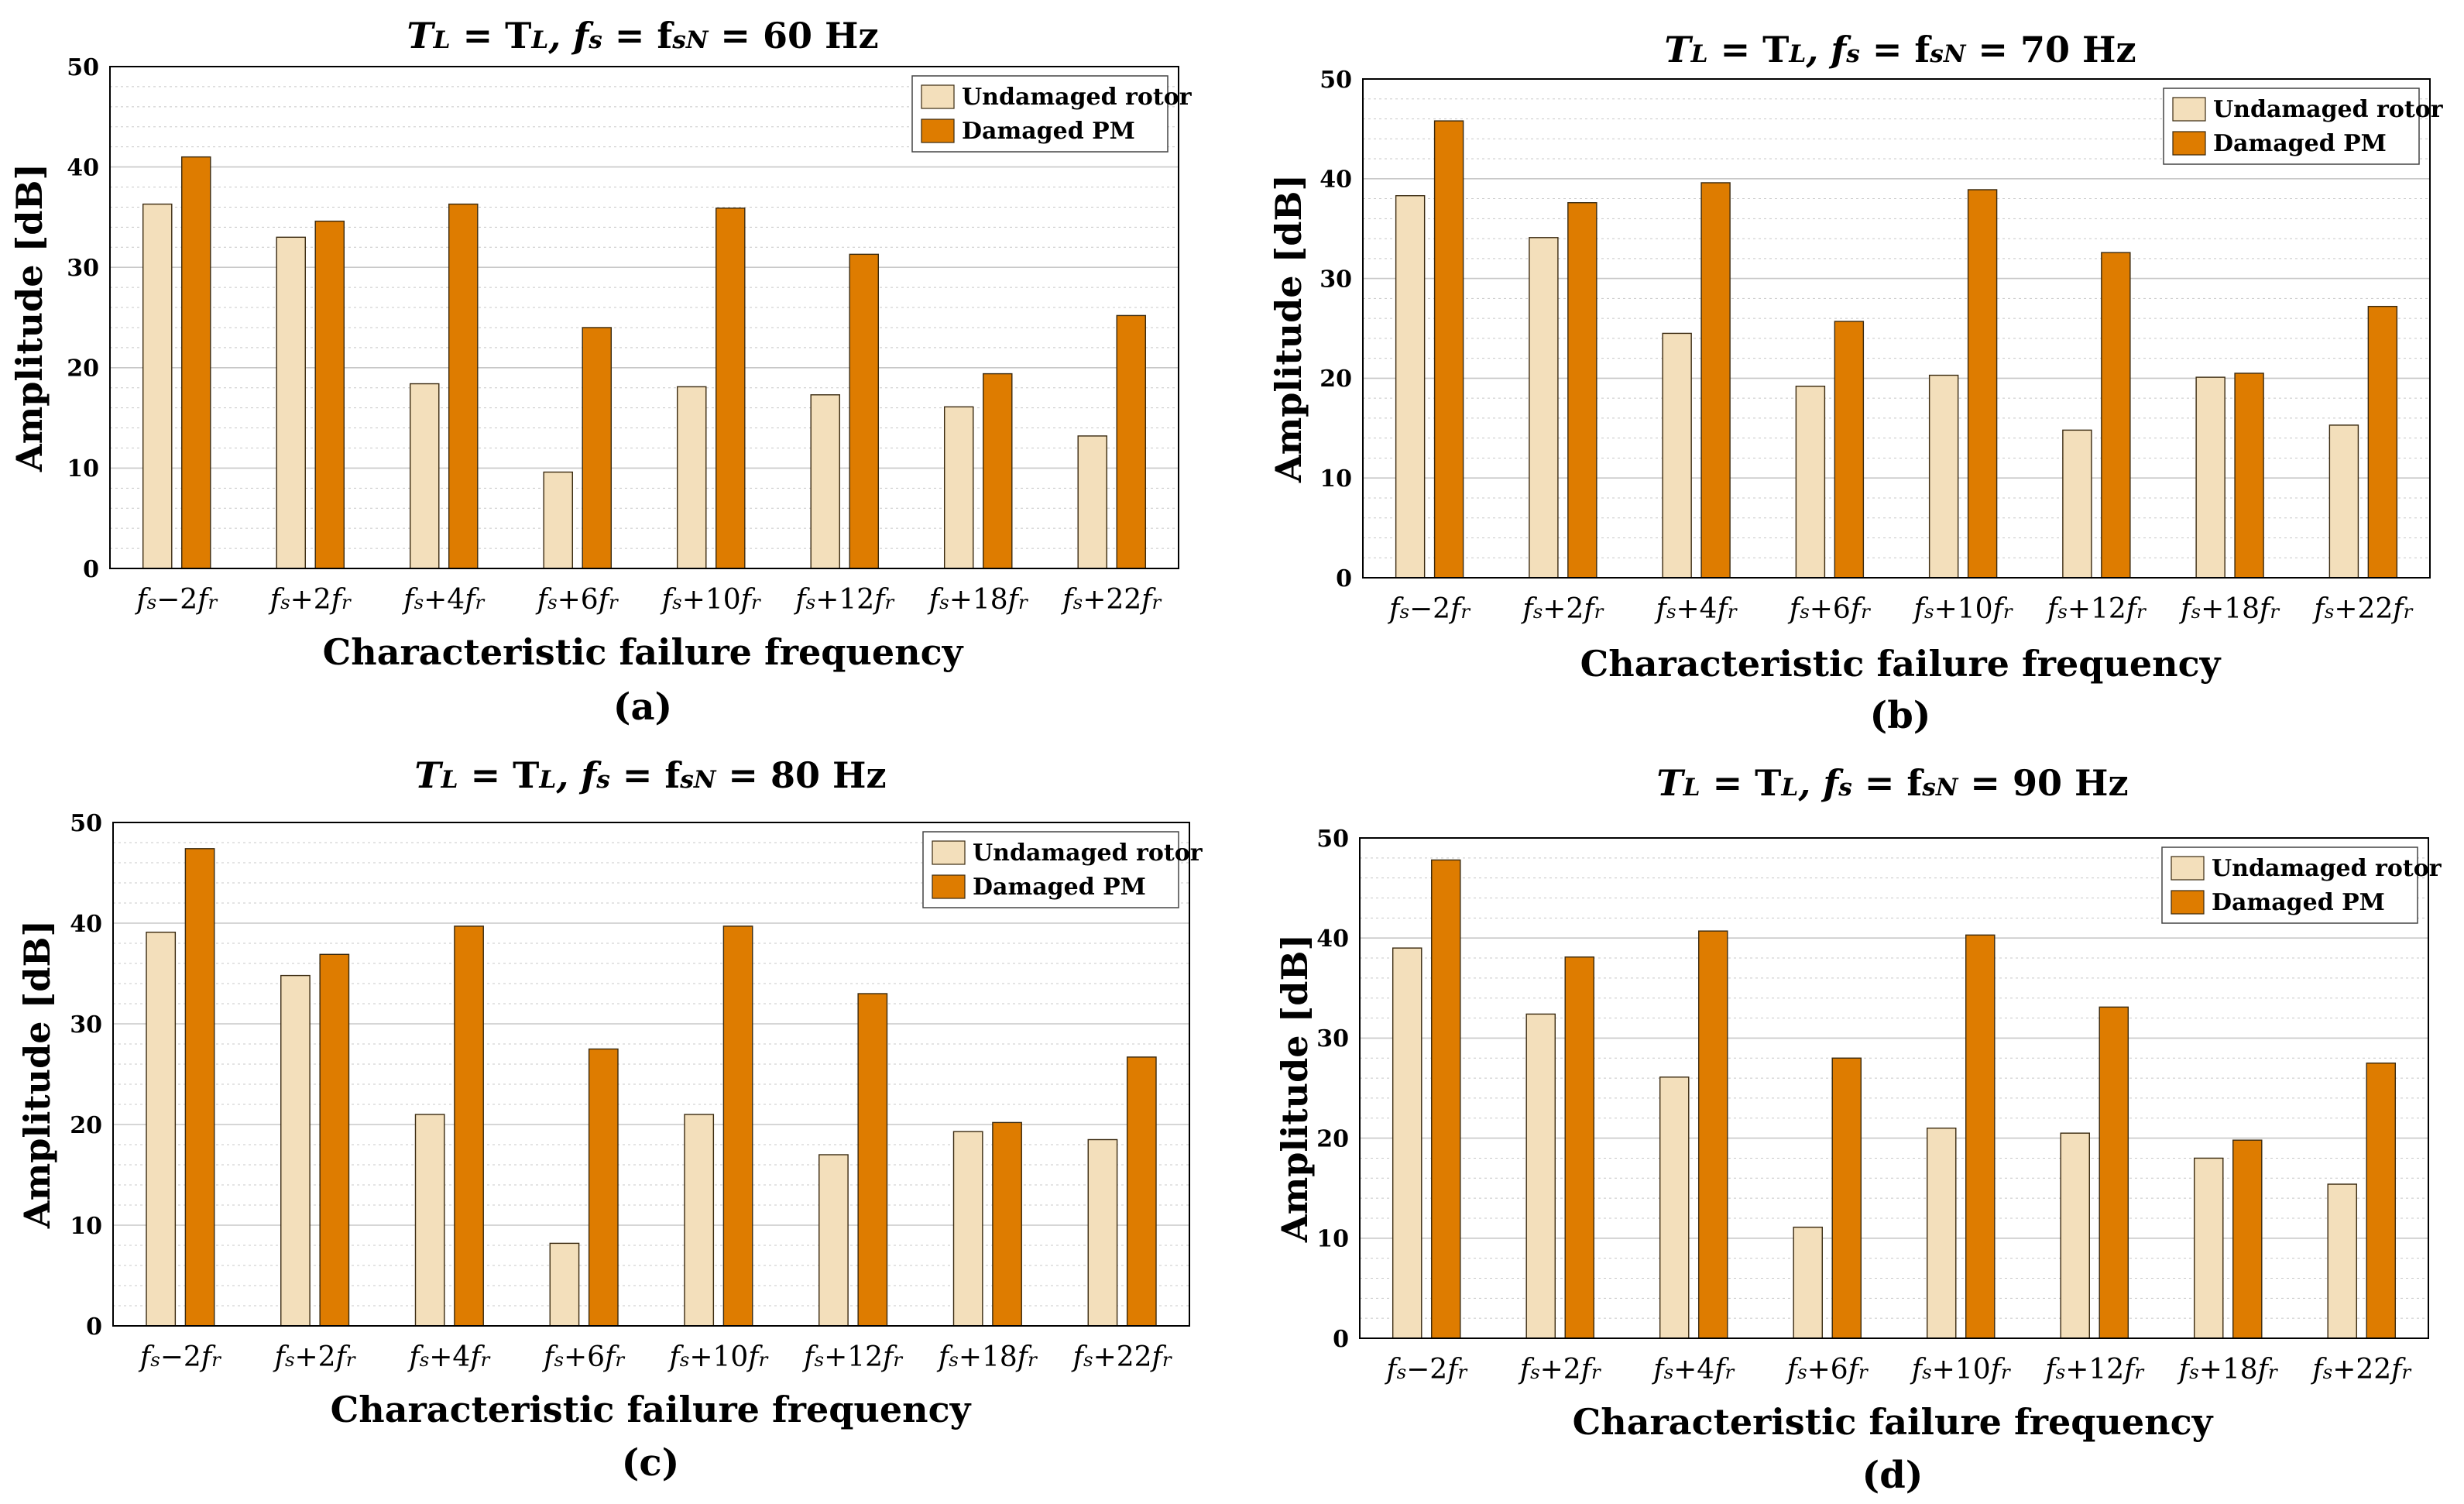  What do you see at coordinates (86, 925) in the screenshot?
I see `y-tick-label: 40` at bounding box center [86, 925].